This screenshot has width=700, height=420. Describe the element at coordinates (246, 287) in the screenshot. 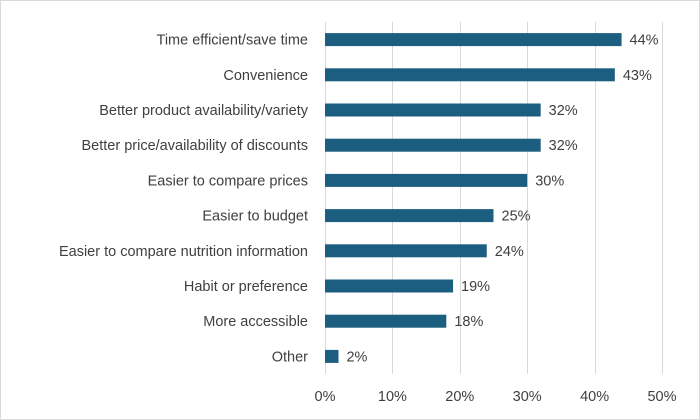

I see `category-label: Habit or preference` at that location.